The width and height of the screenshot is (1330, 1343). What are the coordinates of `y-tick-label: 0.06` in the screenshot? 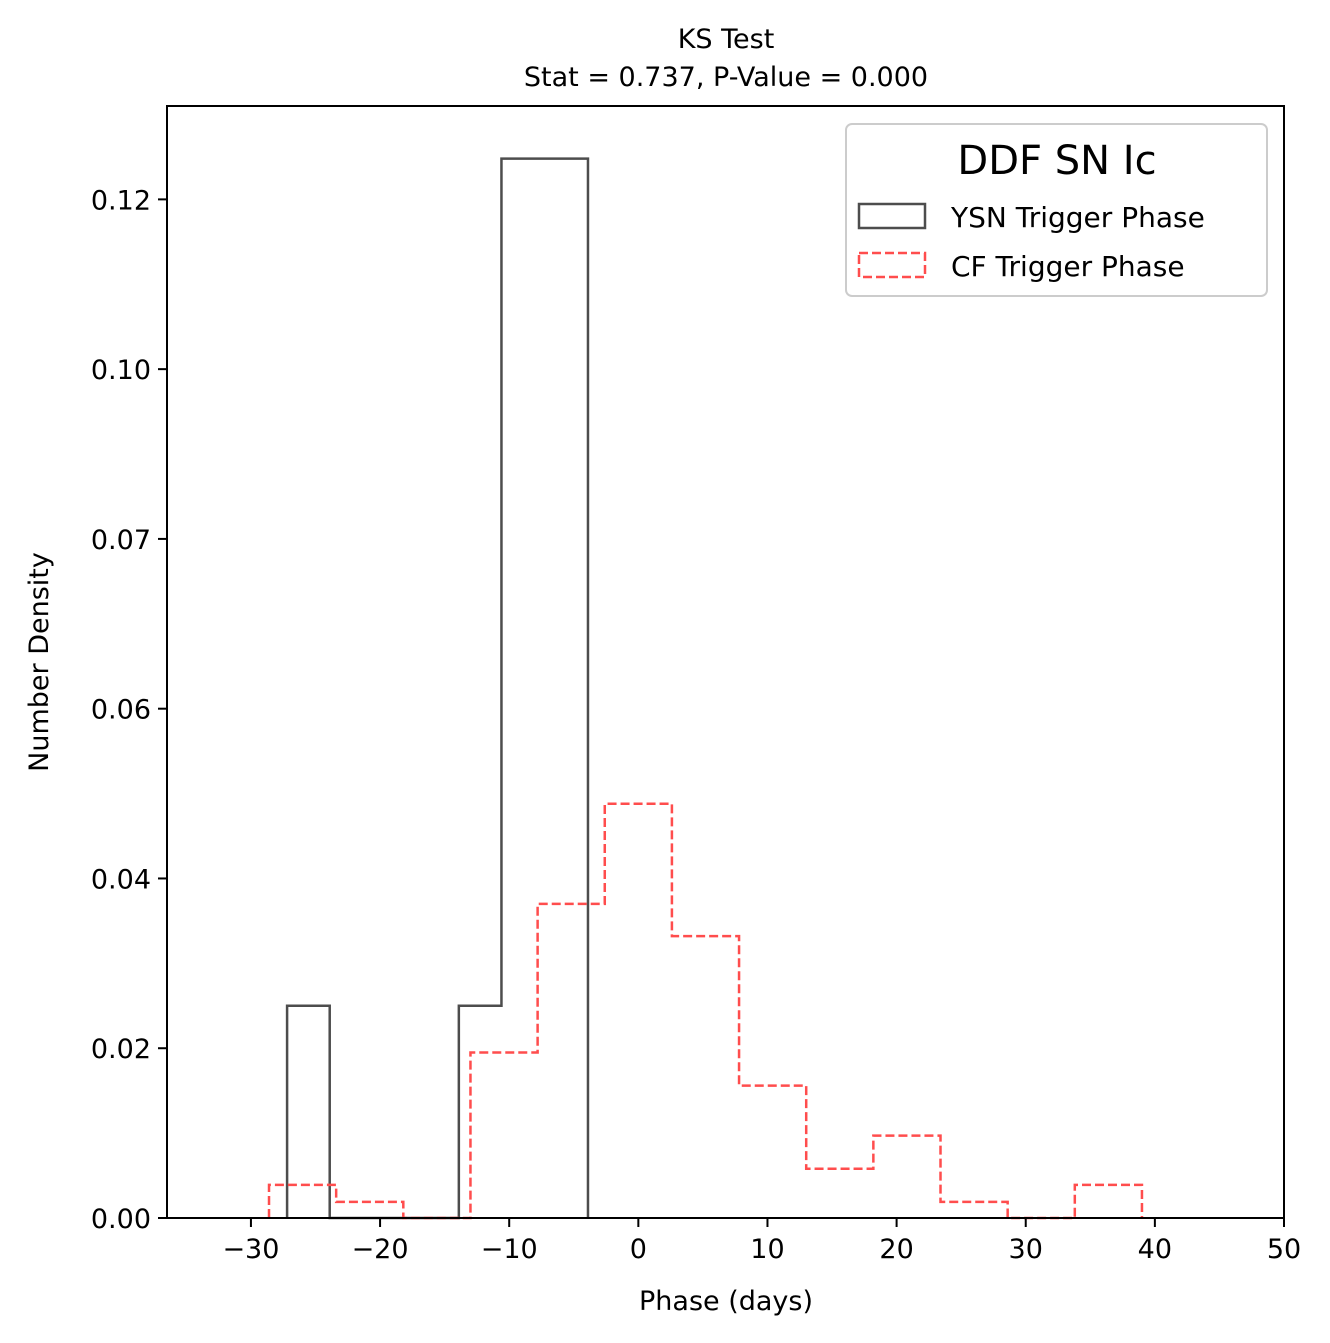 It's located at (121, 710).